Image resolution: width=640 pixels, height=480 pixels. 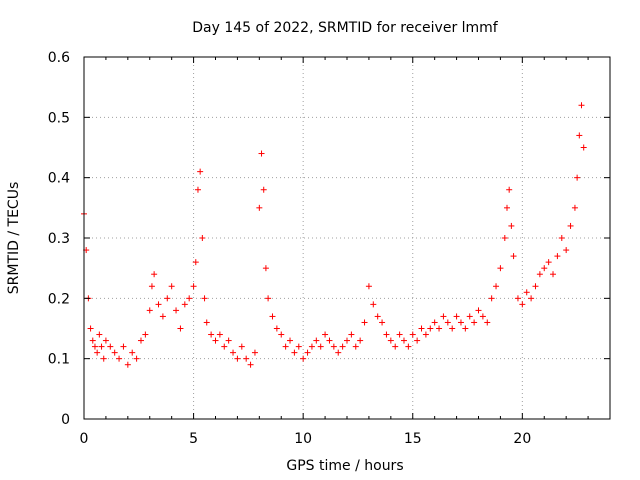 I want to click on y-axis-title: SRMTID / TECUs, so click(x=14, y=238).